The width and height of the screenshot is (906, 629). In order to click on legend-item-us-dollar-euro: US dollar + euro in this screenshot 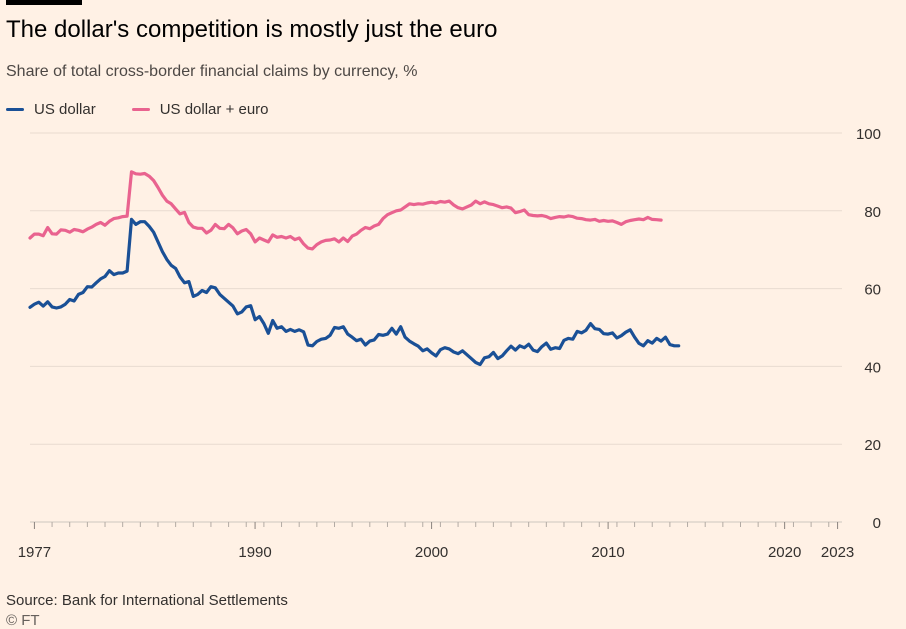, I will do `click(200, 109)`.